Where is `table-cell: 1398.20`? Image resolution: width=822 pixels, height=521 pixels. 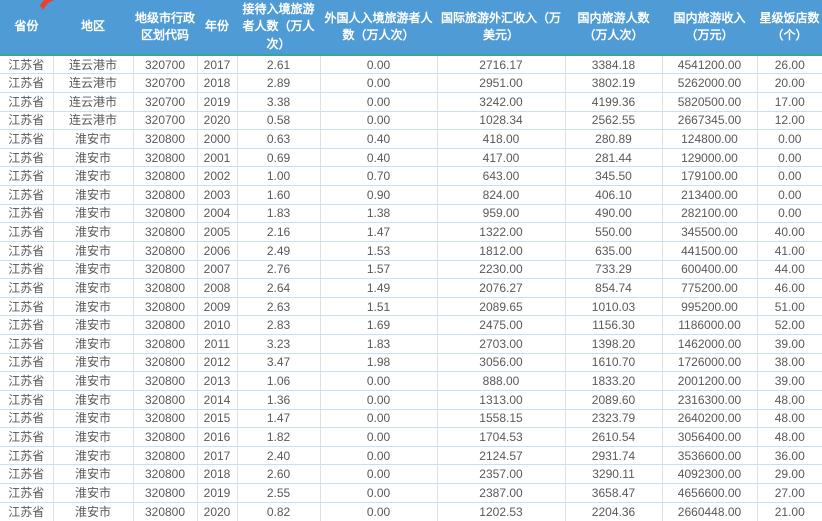 table-cell: 1398.20 is located at coordinates (614, 344).